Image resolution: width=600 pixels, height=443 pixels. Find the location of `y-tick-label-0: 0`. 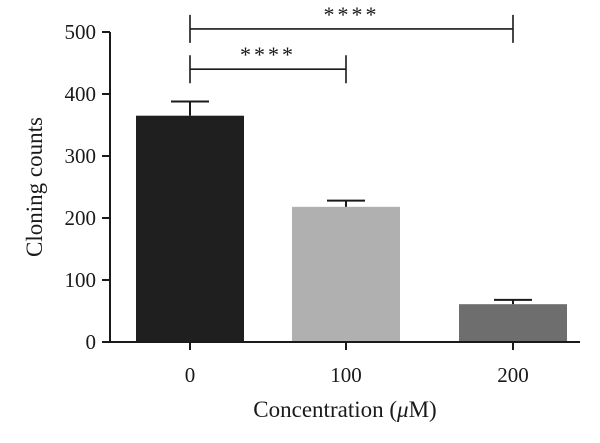

y-tick-label-0: 0 is located at coordinates (91, 342).